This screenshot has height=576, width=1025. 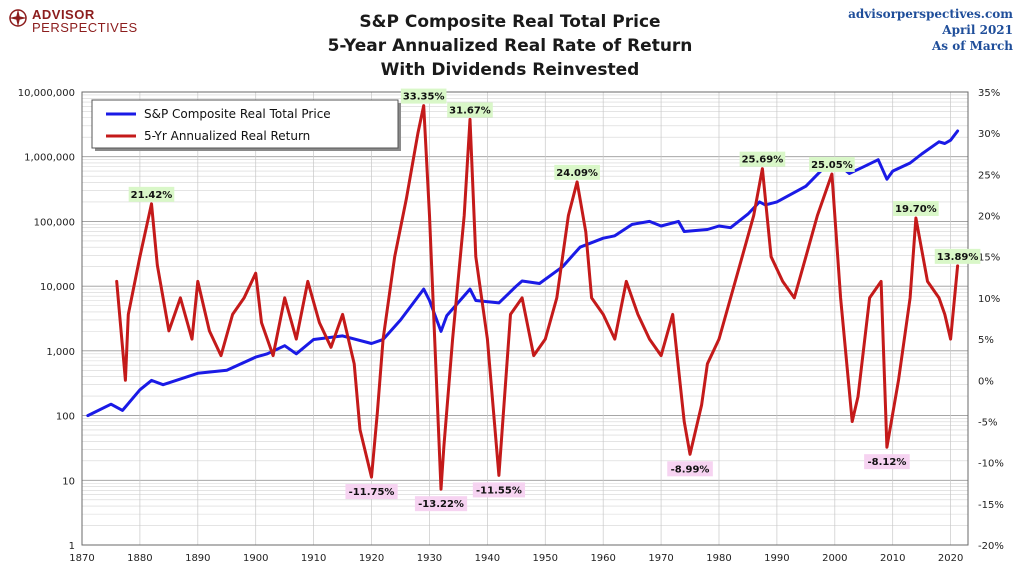 What do you see at coordinates (989, 258) in the screenshot?
I see `y-right-tick-label: 15%` at bounding box center [989, 258].